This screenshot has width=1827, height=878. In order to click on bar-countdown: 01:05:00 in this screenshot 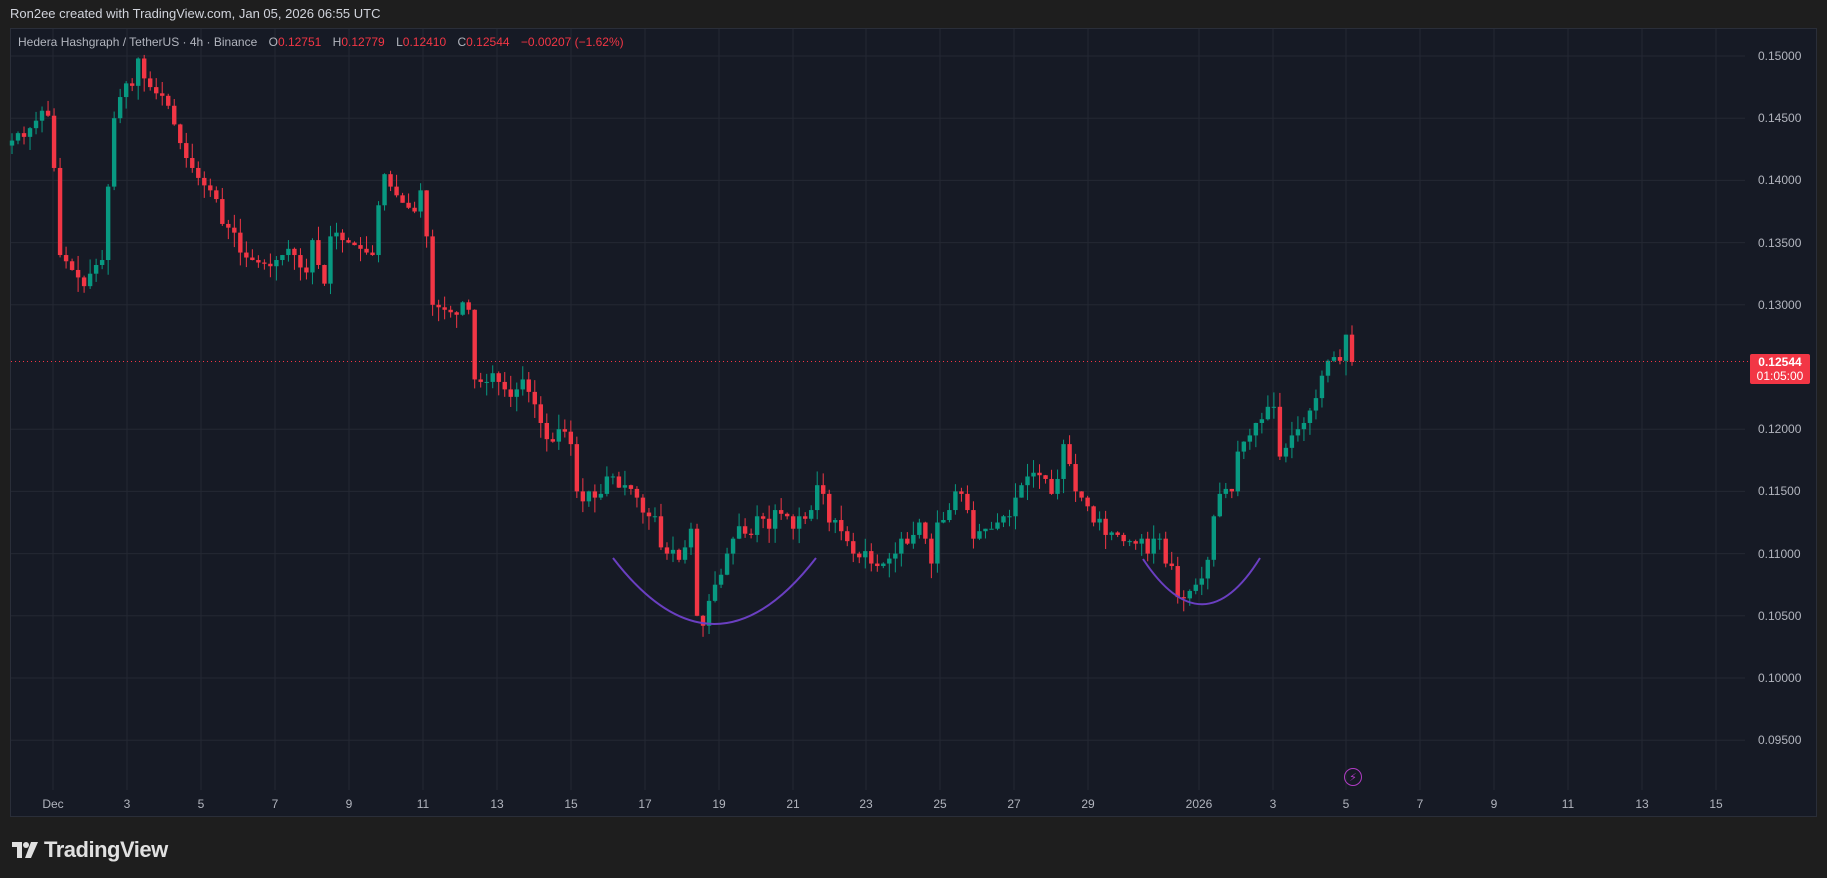, I will do `click(1780, 375)`.